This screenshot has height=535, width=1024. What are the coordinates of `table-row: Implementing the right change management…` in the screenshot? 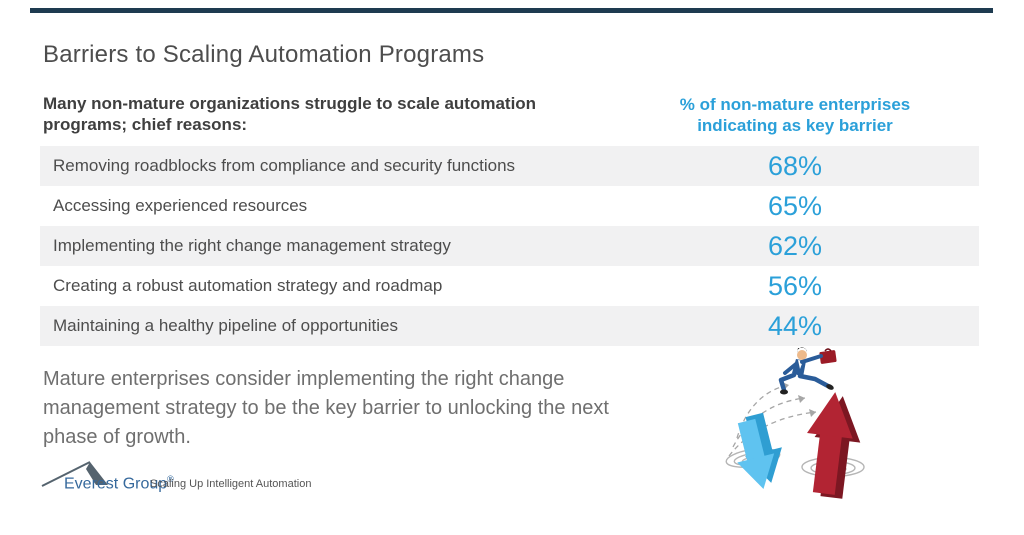 It's located at (509, 246).